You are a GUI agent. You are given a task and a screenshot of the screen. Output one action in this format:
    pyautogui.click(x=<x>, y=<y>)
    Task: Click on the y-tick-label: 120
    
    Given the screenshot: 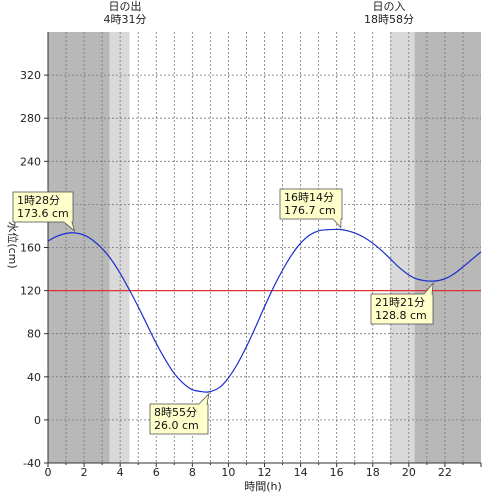 What is the action you would take?
    pyautogui.click(x=30, y=291)
    